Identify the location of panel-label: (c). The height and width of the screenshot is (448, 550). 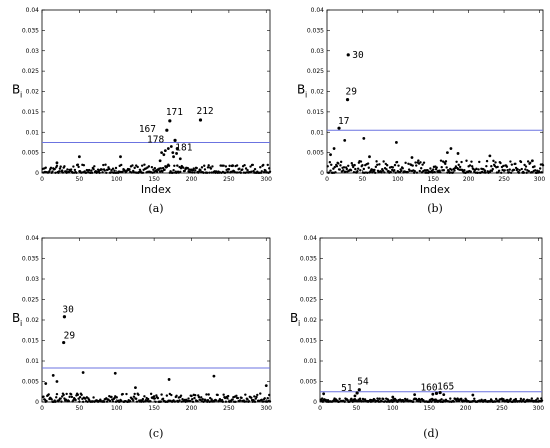
(156, 433).